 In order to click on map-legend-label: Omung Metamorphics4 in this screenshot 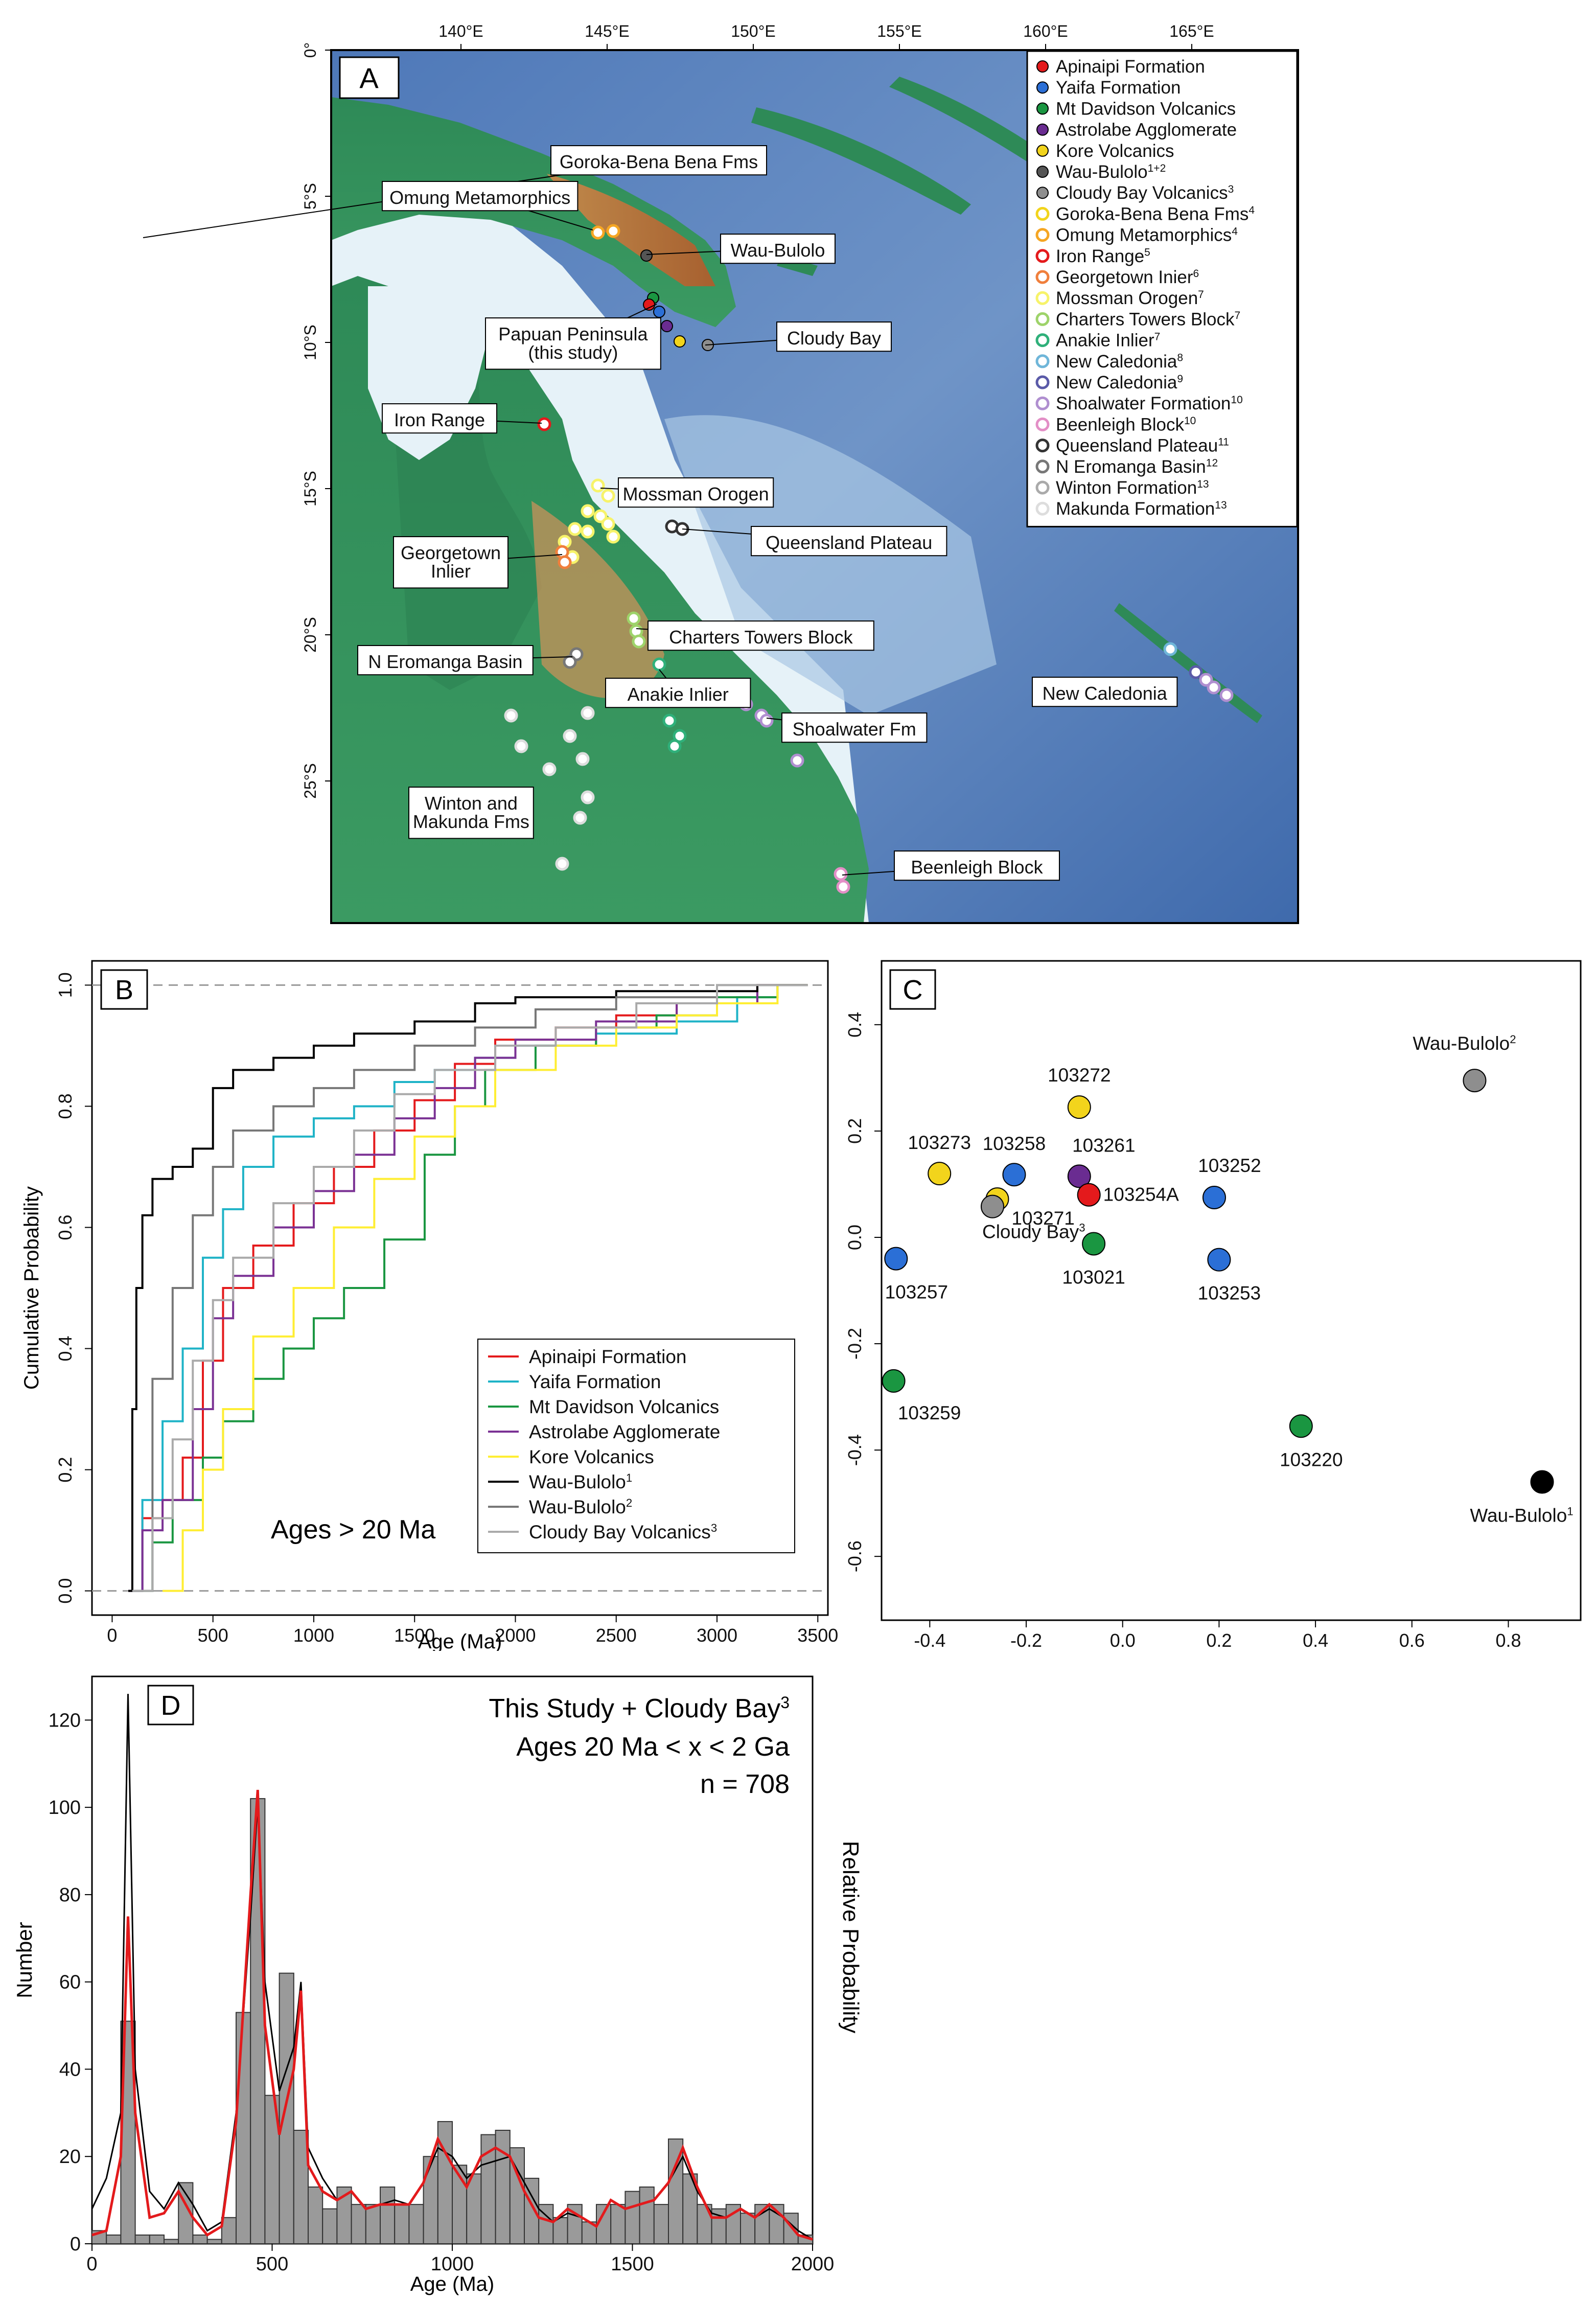, I will do `click(1147, 235)`.